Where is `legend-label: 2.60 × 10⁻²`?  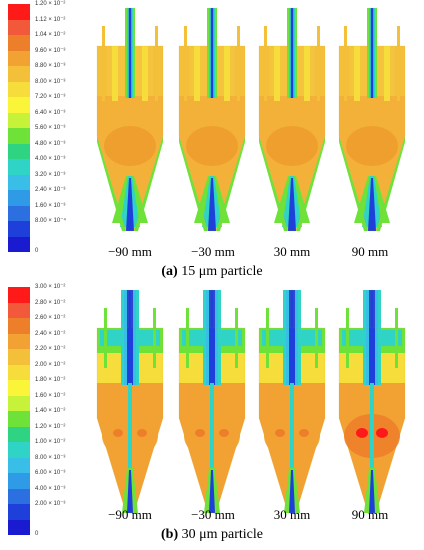 legend-label: 2.60 × 10⁻² is located at coordinates (50, 318).